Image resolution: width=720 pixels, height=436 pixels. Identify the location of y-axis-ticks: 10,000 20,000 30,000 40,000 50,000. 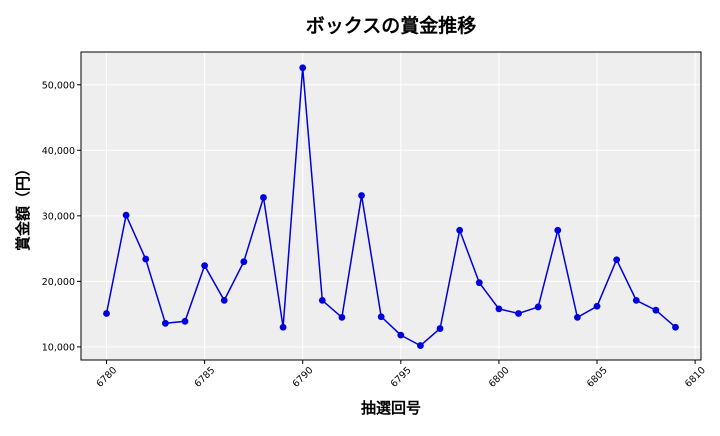
(61, 216).